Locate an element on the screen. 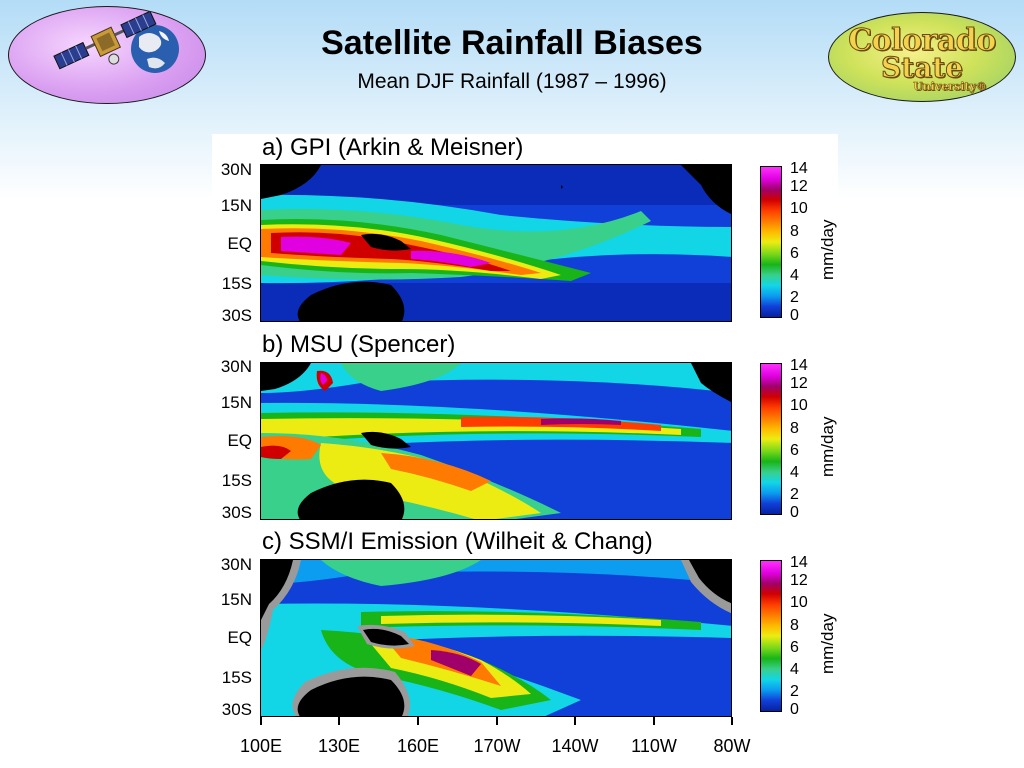 The image size is (1024, 768). panel-c-map is located at coordinates (496, 638).